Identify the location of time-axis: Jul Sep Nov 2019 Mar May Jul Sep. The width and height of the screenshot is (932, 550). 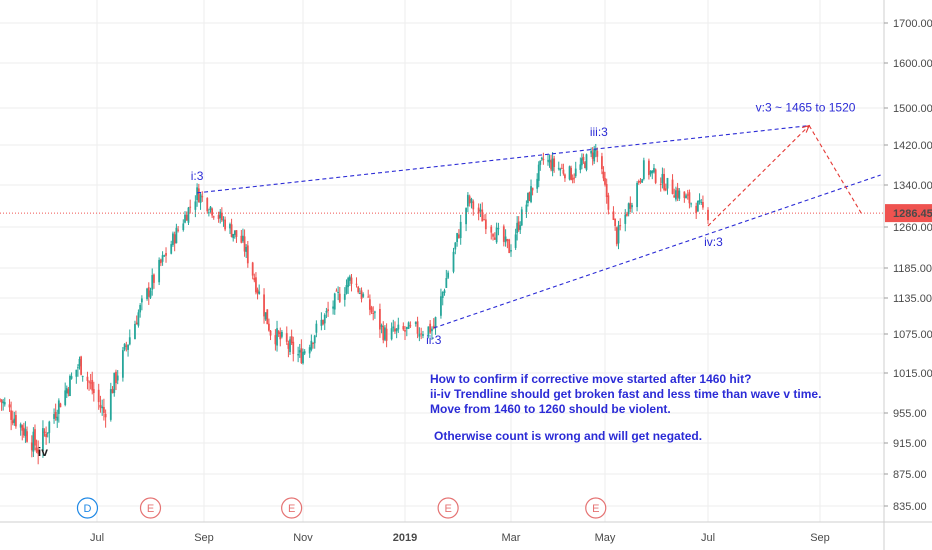
(466, 532).